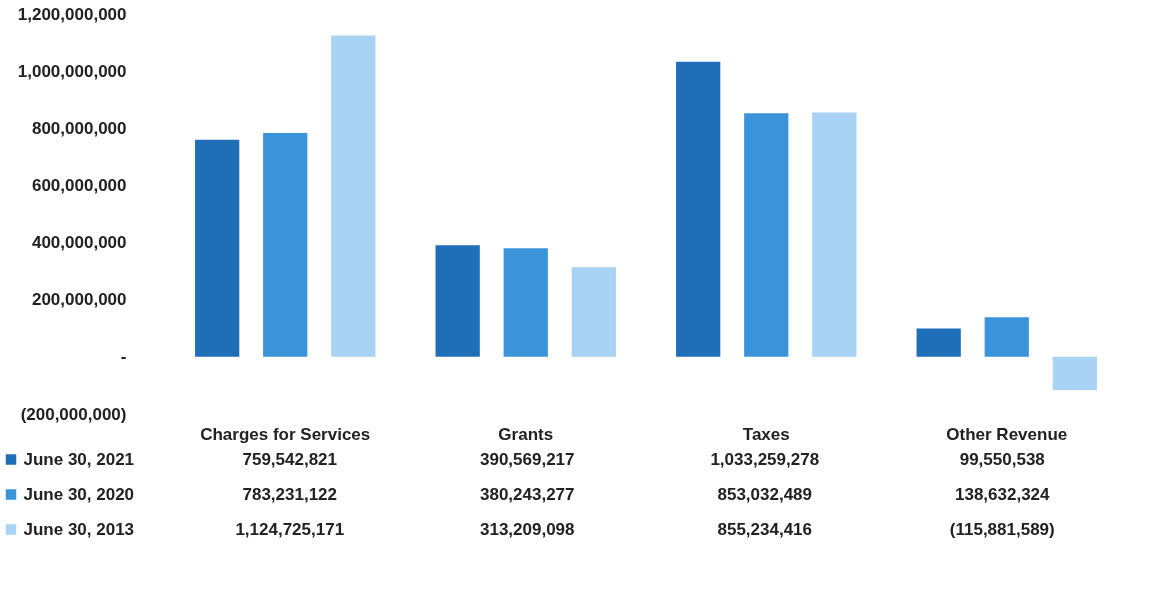  Describe the element at coordinates (79, 243) in the screenshot. I see `y-tick-label: 400,000,000` at that location.